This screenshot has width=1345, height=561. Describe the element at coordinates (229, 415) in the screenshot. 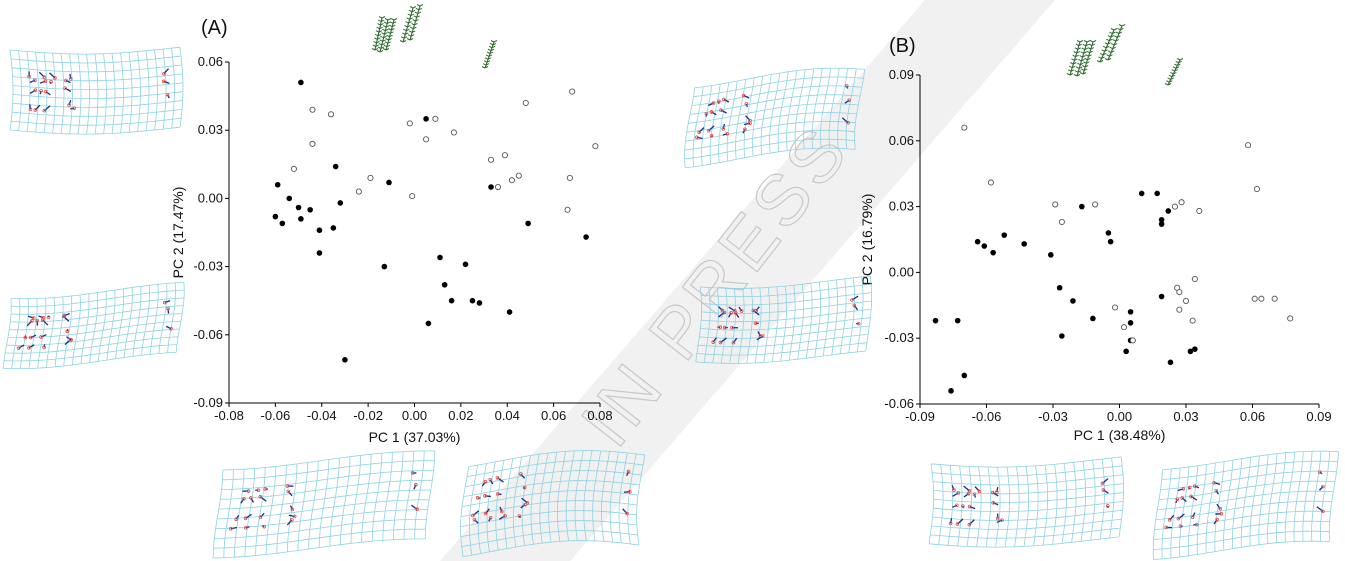

I see `x-tick-label: -0.08` at that location.